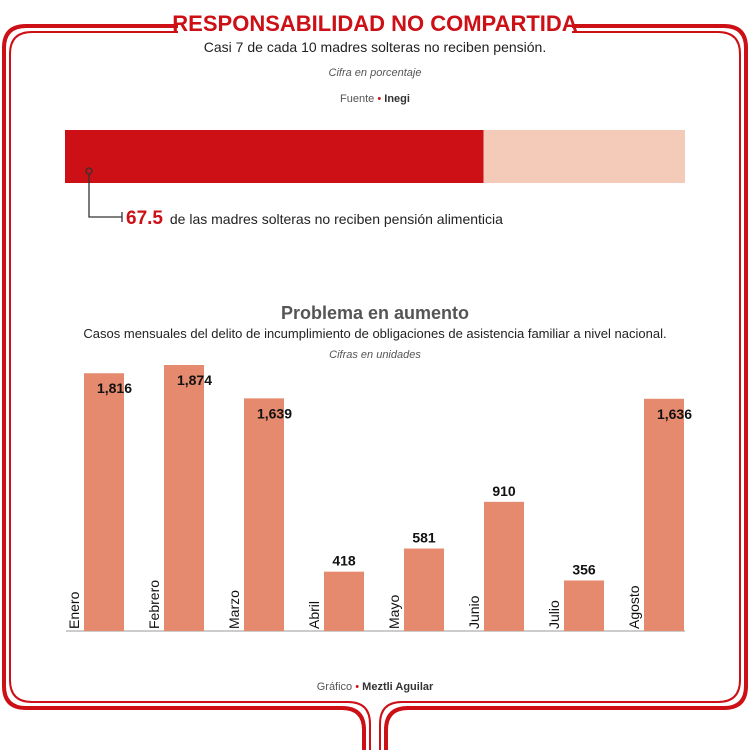 This screenshot has height=750, width=750. What do you see at coordinates (504, 491) in the screenshot?
I see `value-label: 910` at bounding box center [504, 491].